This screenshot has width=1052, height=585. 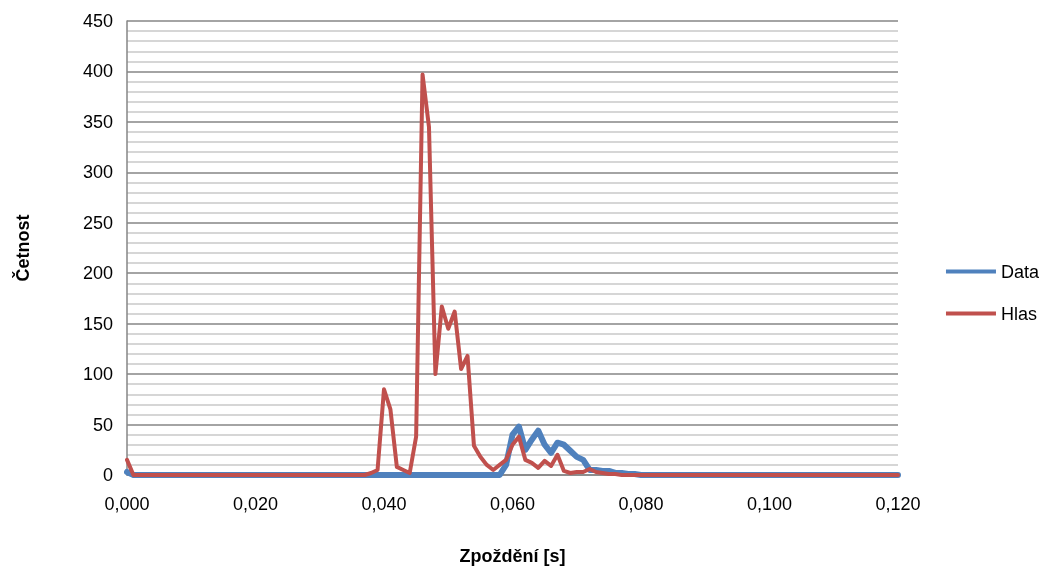 What do you see at coordinates (769, 504) in the screenshot?
I see `x-tick-label: 0,100` at bounding box center [769, 504].